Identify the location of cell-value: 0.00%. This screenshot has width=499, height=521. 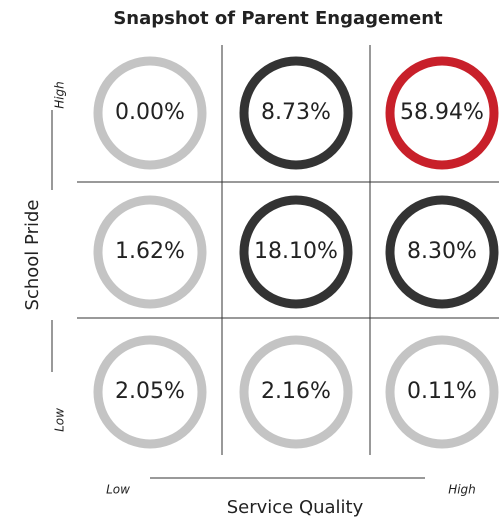
(150, 112).